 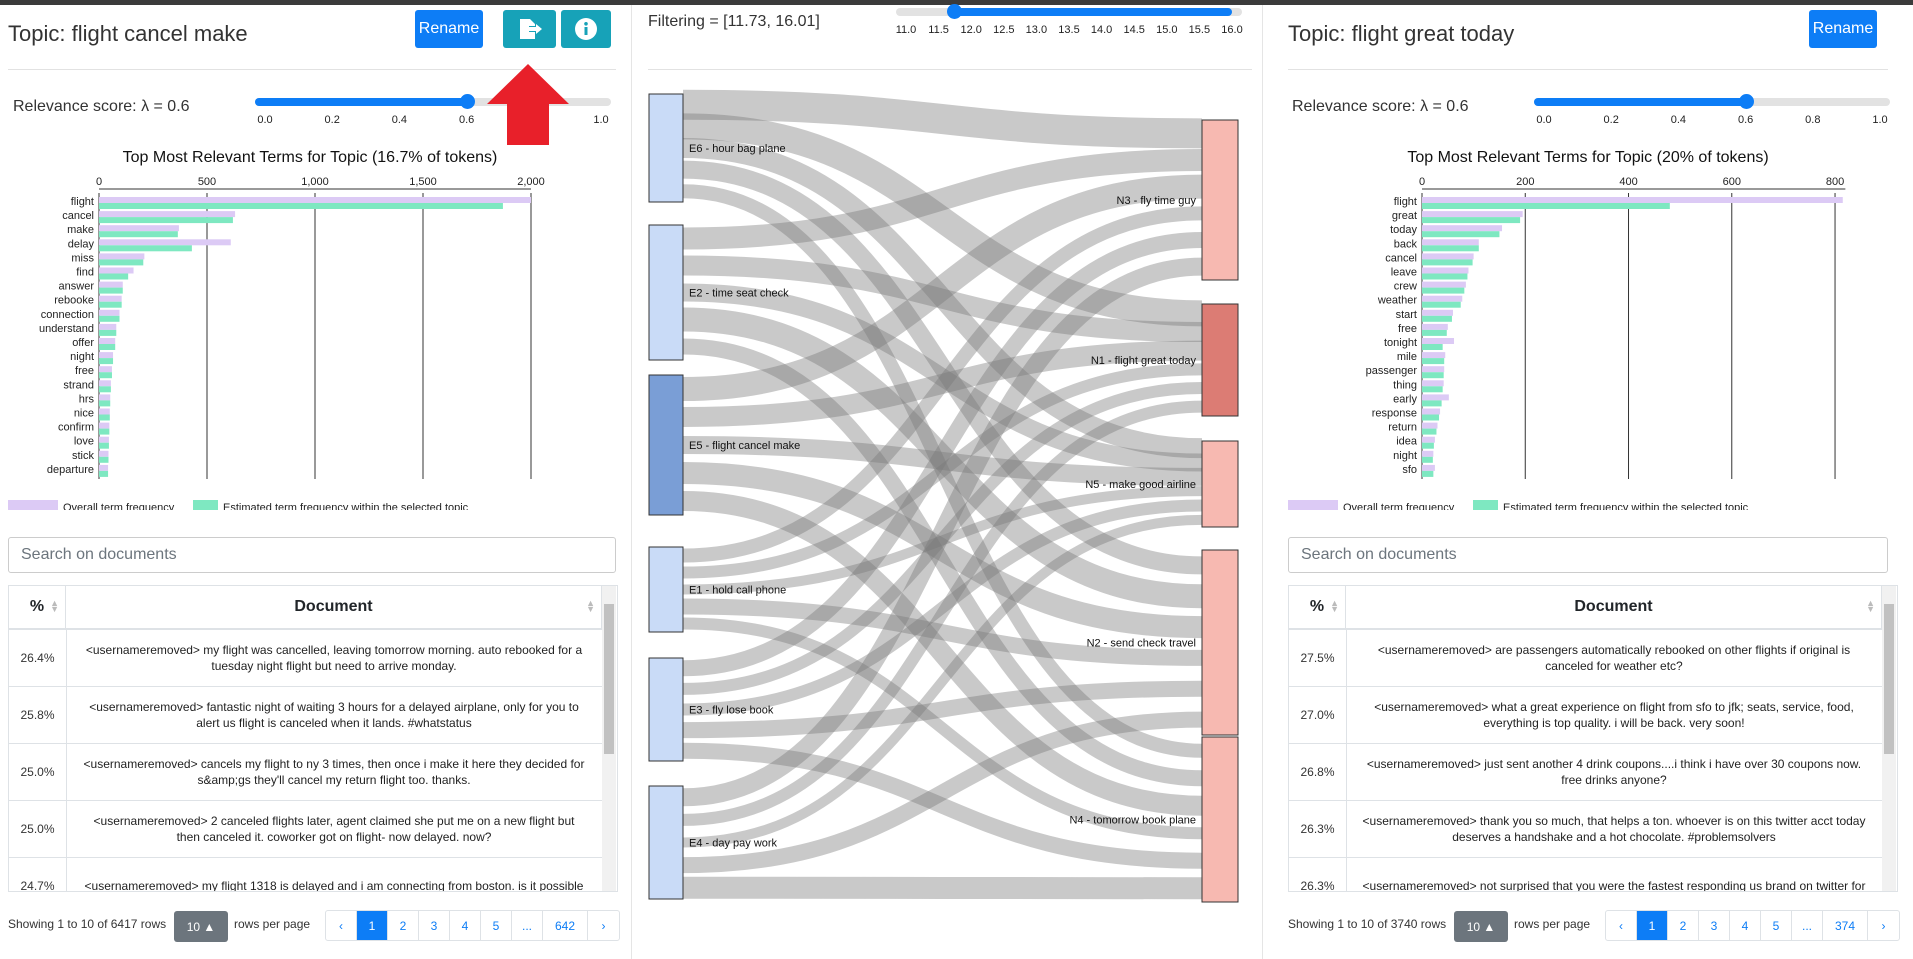 I want to click on search-input, so click(x=1588, y=555).